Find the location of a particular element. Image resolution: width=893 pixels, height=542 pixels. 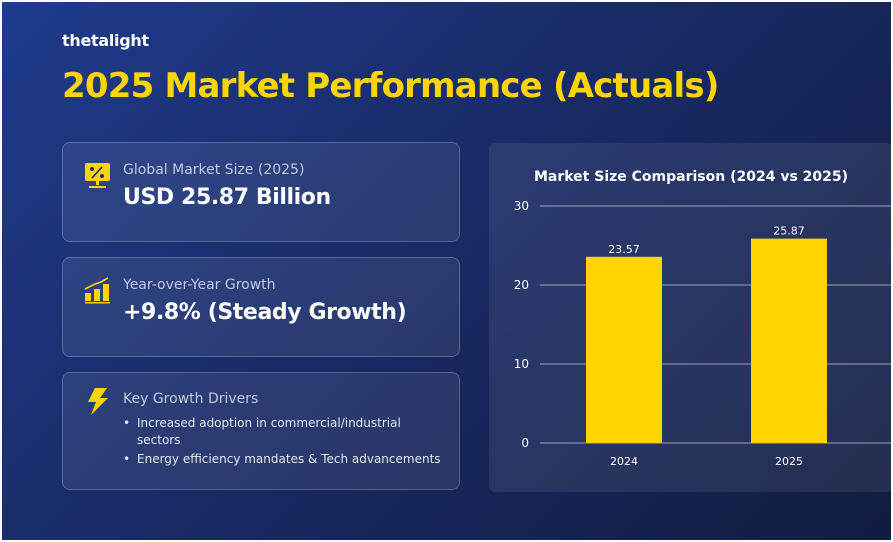

brand-logo: thetalight is located at coordinates (105, 40).